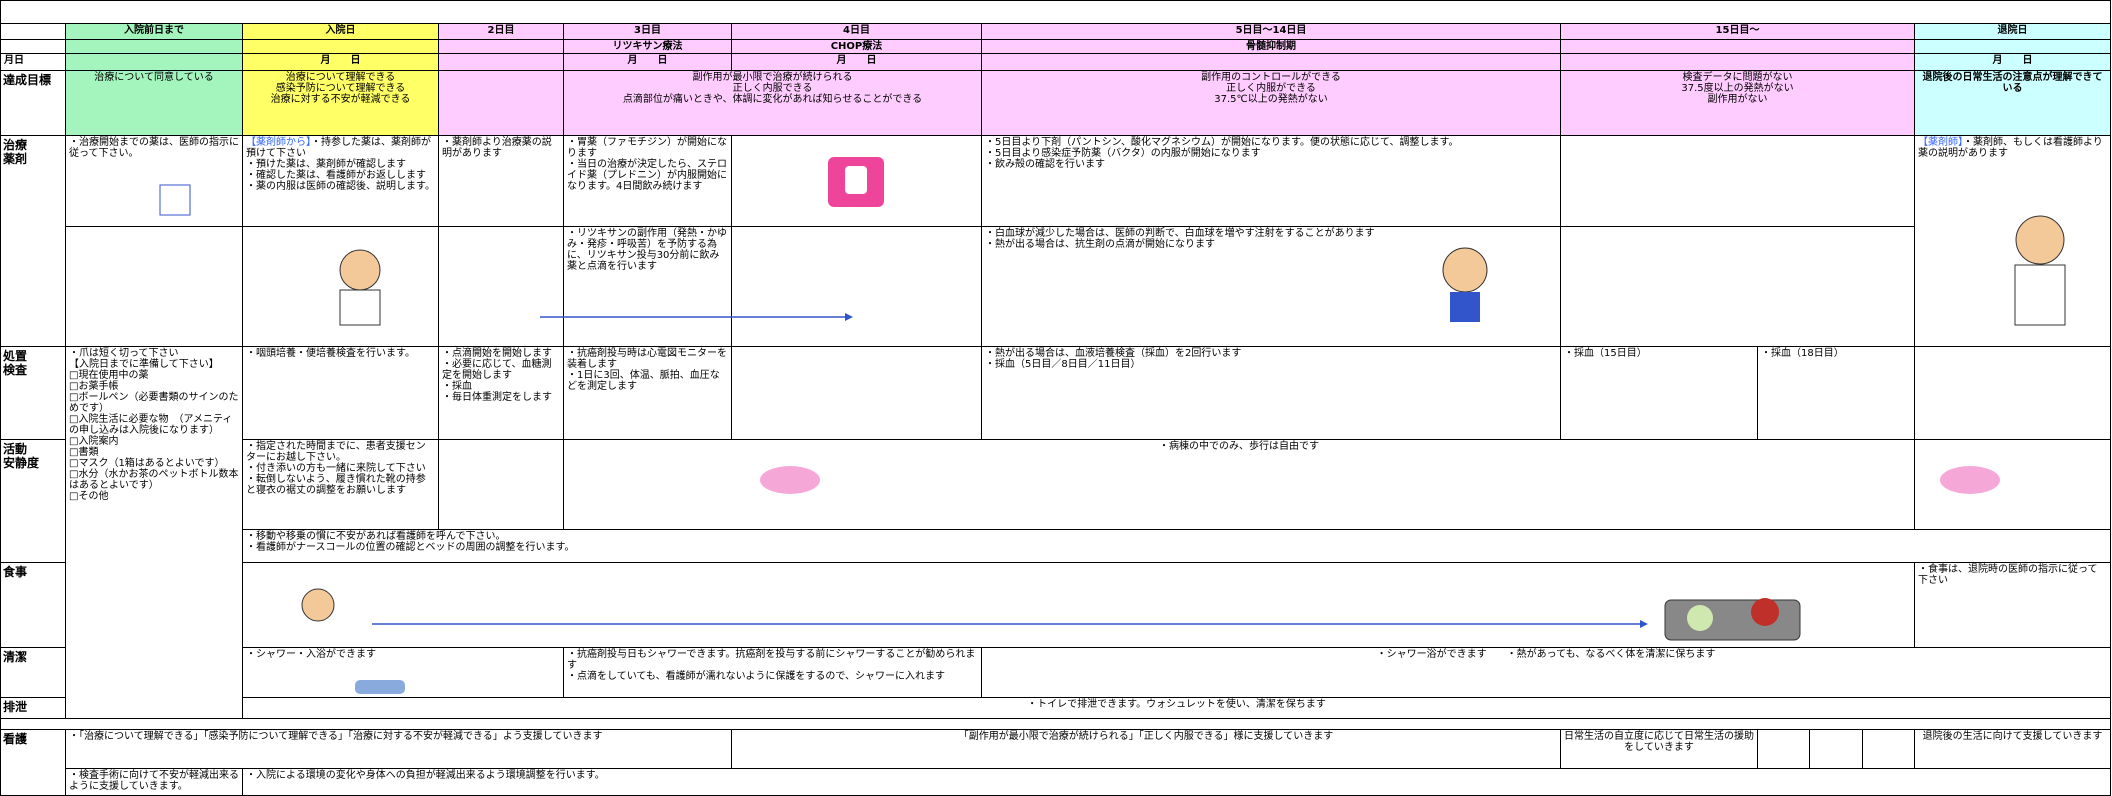 This screenshot has width=2112, height=796. Describe the element at coordinates (1465, 270) in the screenshot. I see `doctor-icon` at that location.